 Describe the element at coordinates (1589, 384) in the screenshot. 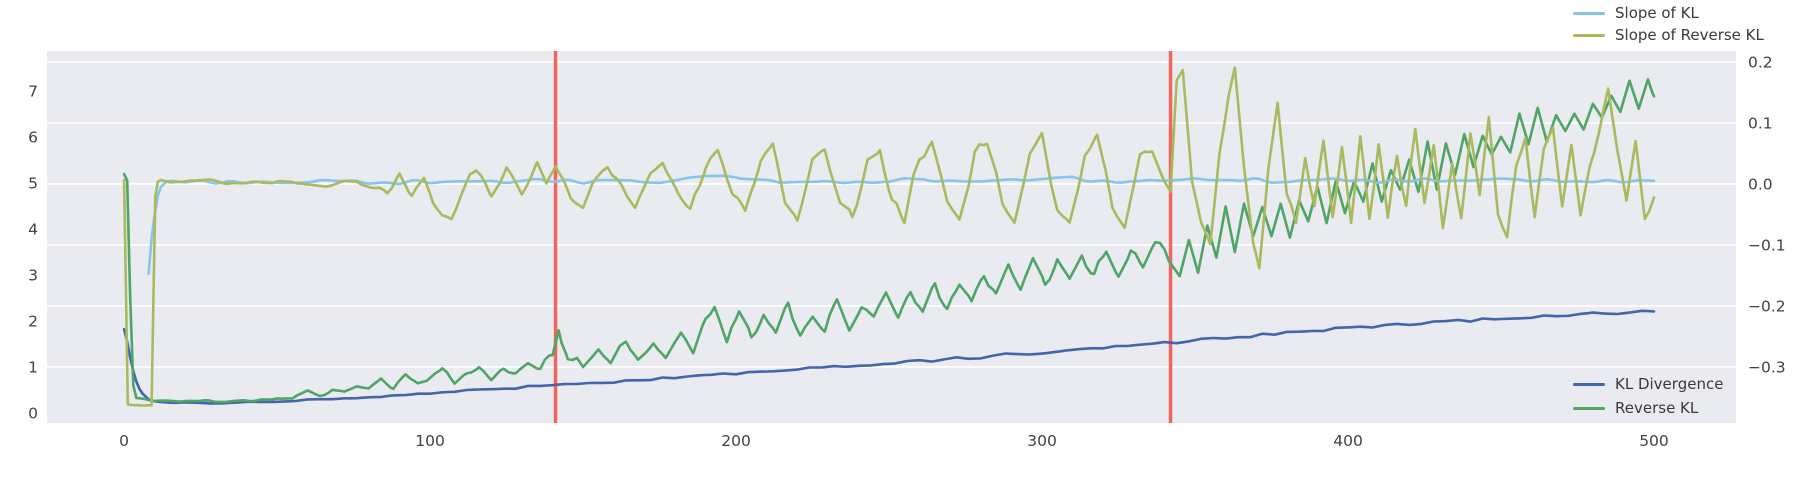

I see `kl-divergence-line-swatch` at that location.